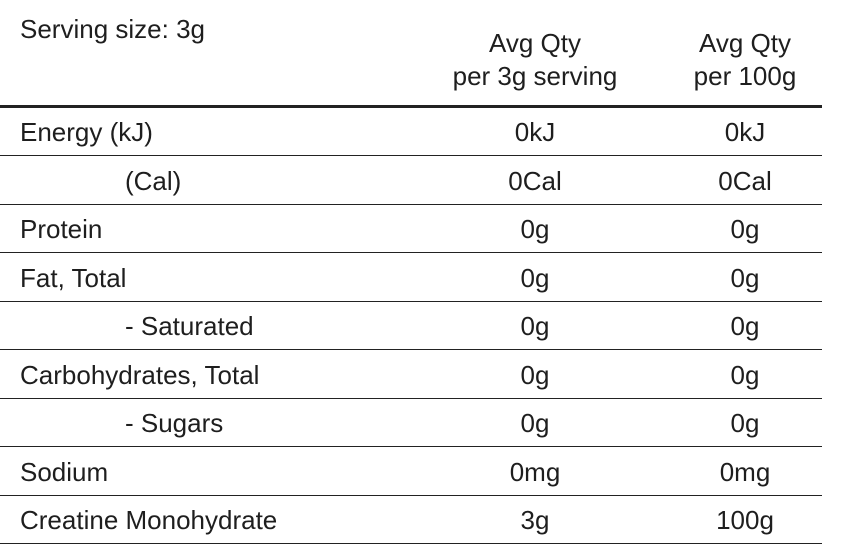 This screenshot has height=558, width=841. I want to click on table-row: - Saturated 0g 0g, so click(411, 326).